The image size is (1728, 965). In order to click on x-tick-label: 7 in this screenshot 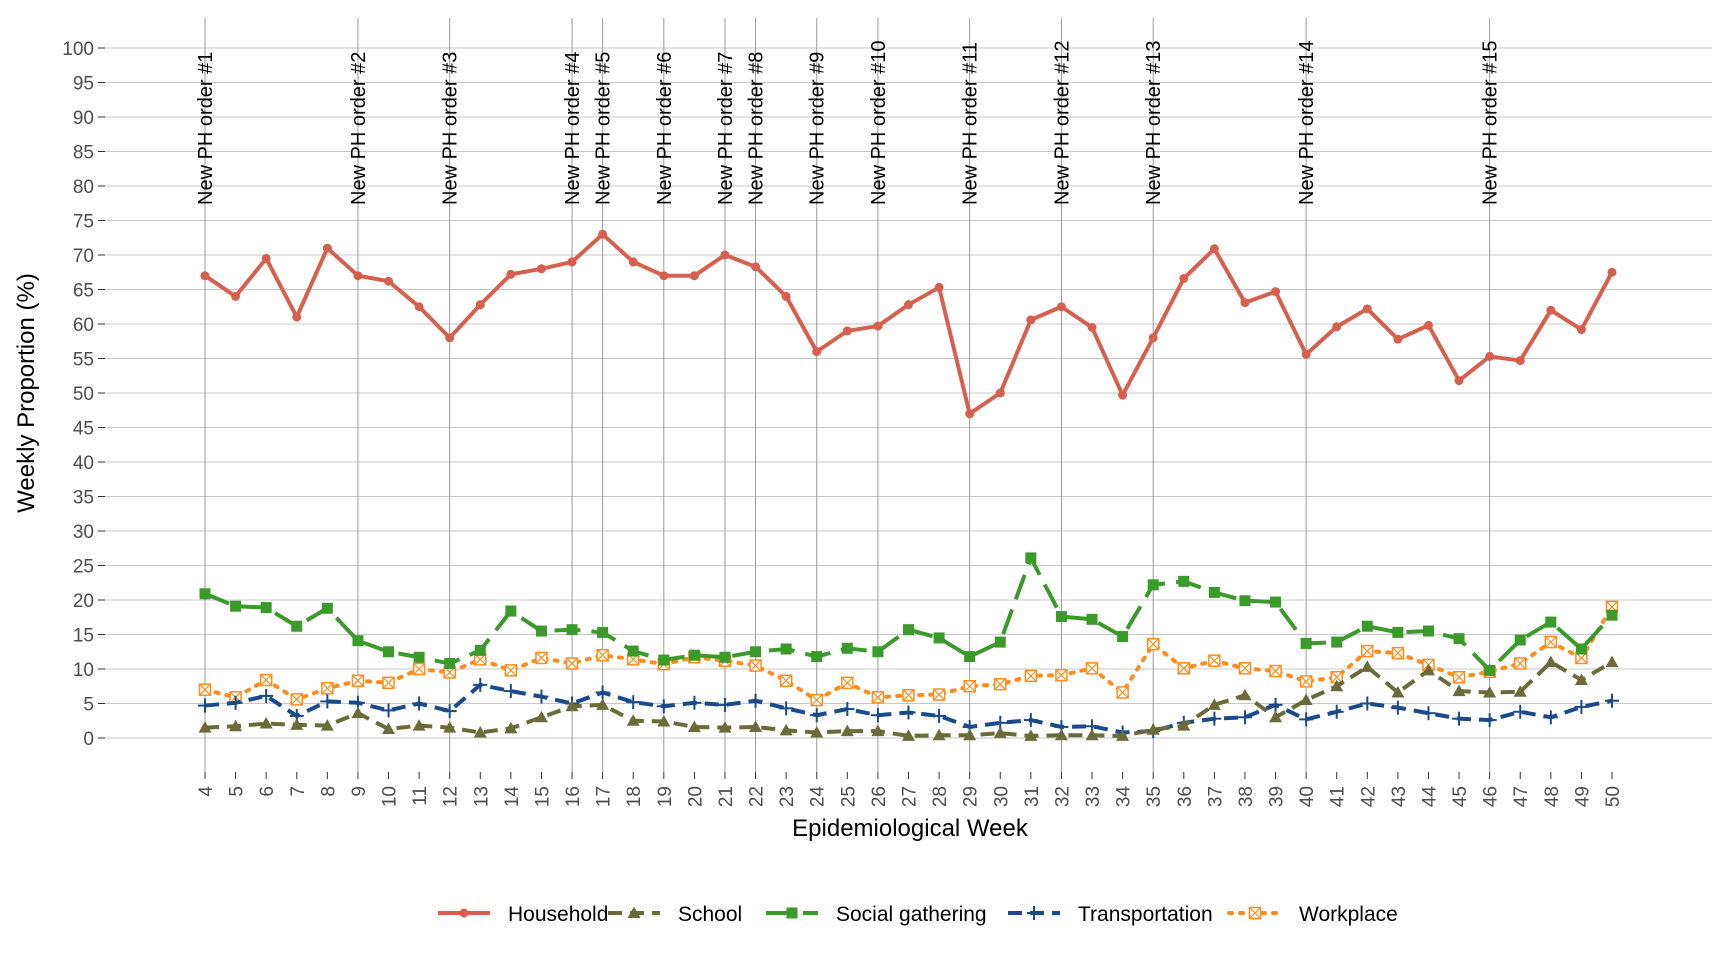, I will do `click(298, 791)`.